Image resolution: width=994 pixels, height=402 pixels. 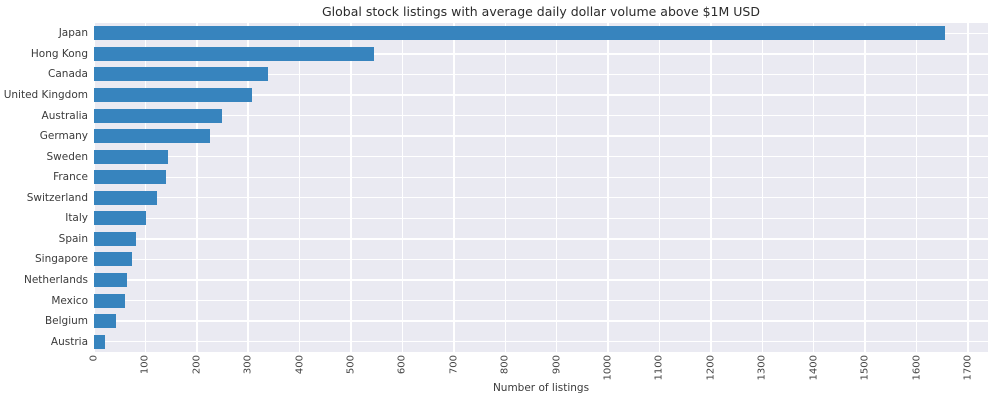 I want to click on x-tick-label: 0, so click(x=94, y=358).